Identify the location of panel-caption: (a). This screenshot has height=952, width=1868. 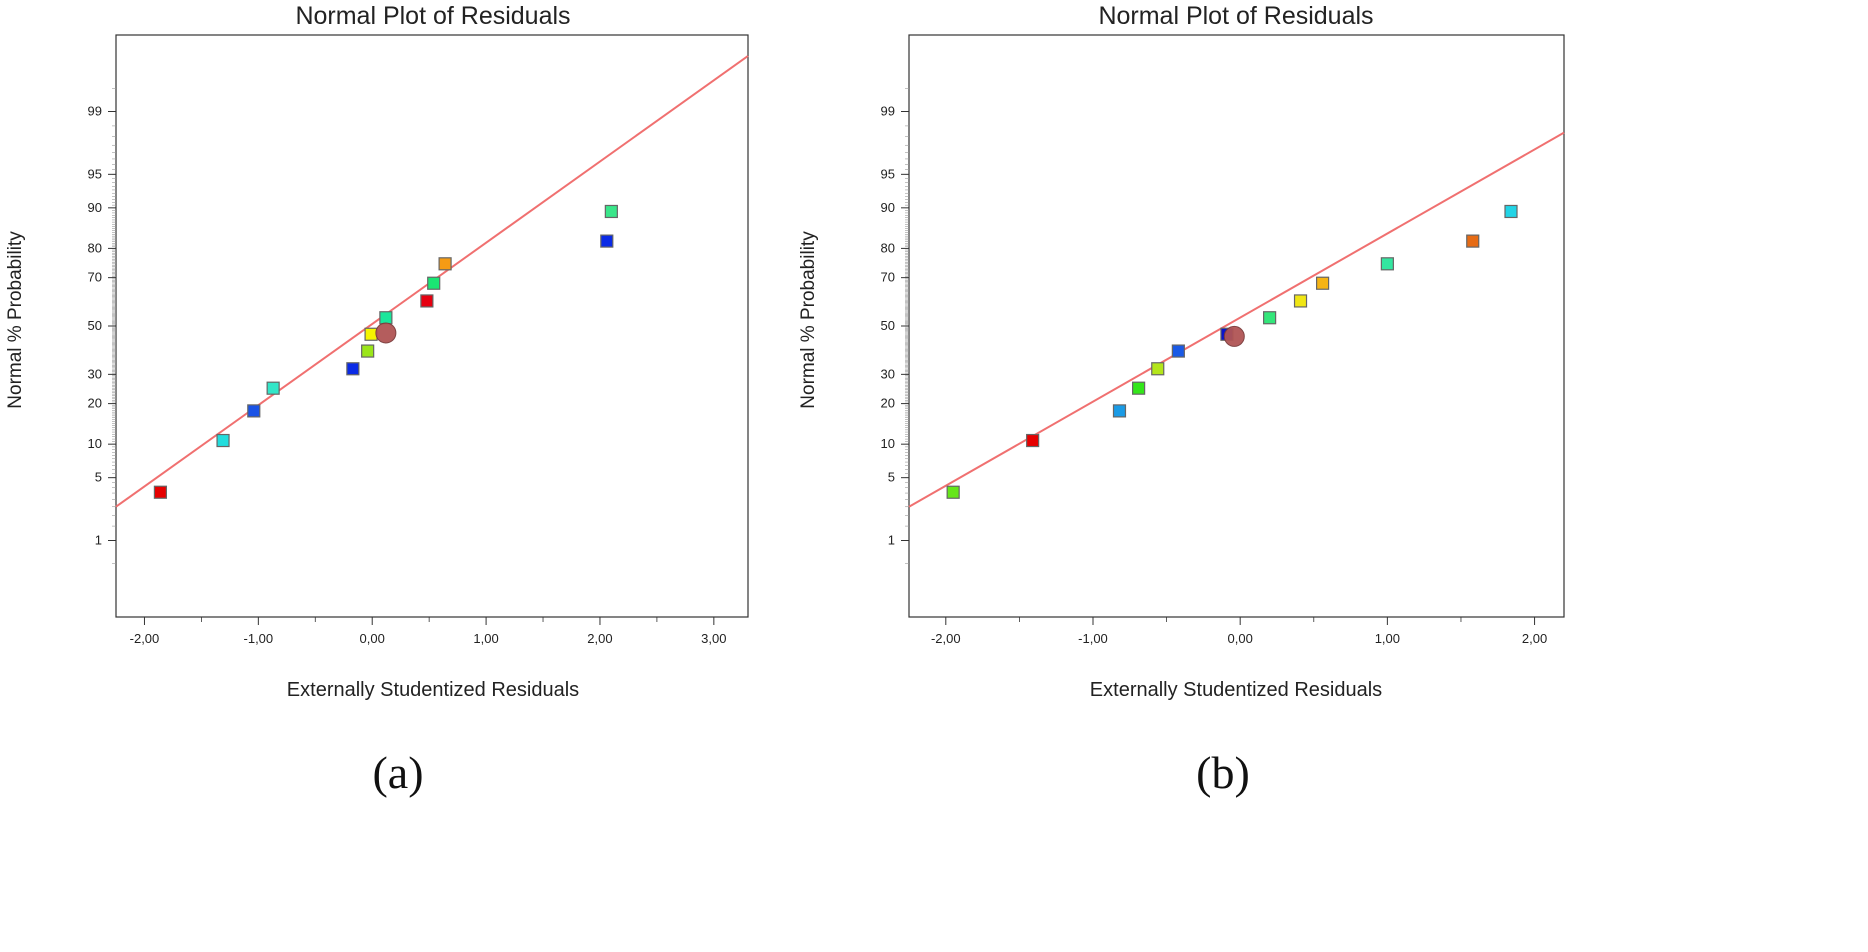
(397, 772).